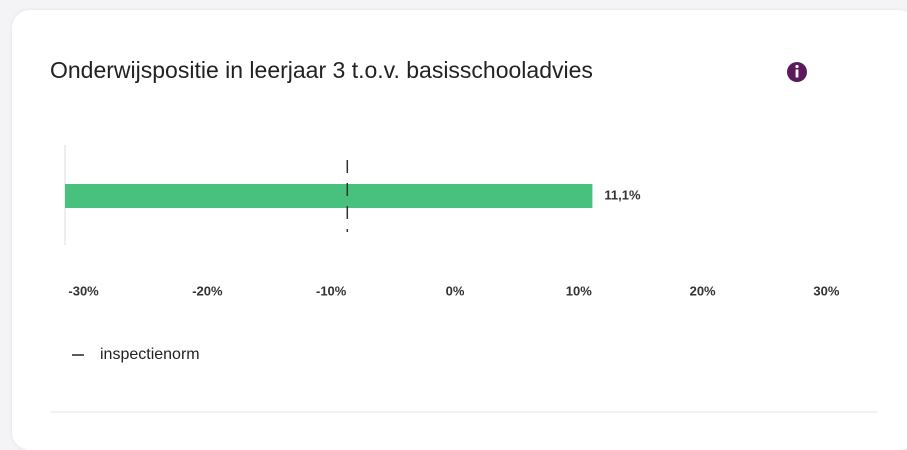 Image resolution: width=907 pixels, height=450 pixels. Describe the element at coordinates (579, 290) in the screenshot. I see `x-tick-label: 10%` at that location.